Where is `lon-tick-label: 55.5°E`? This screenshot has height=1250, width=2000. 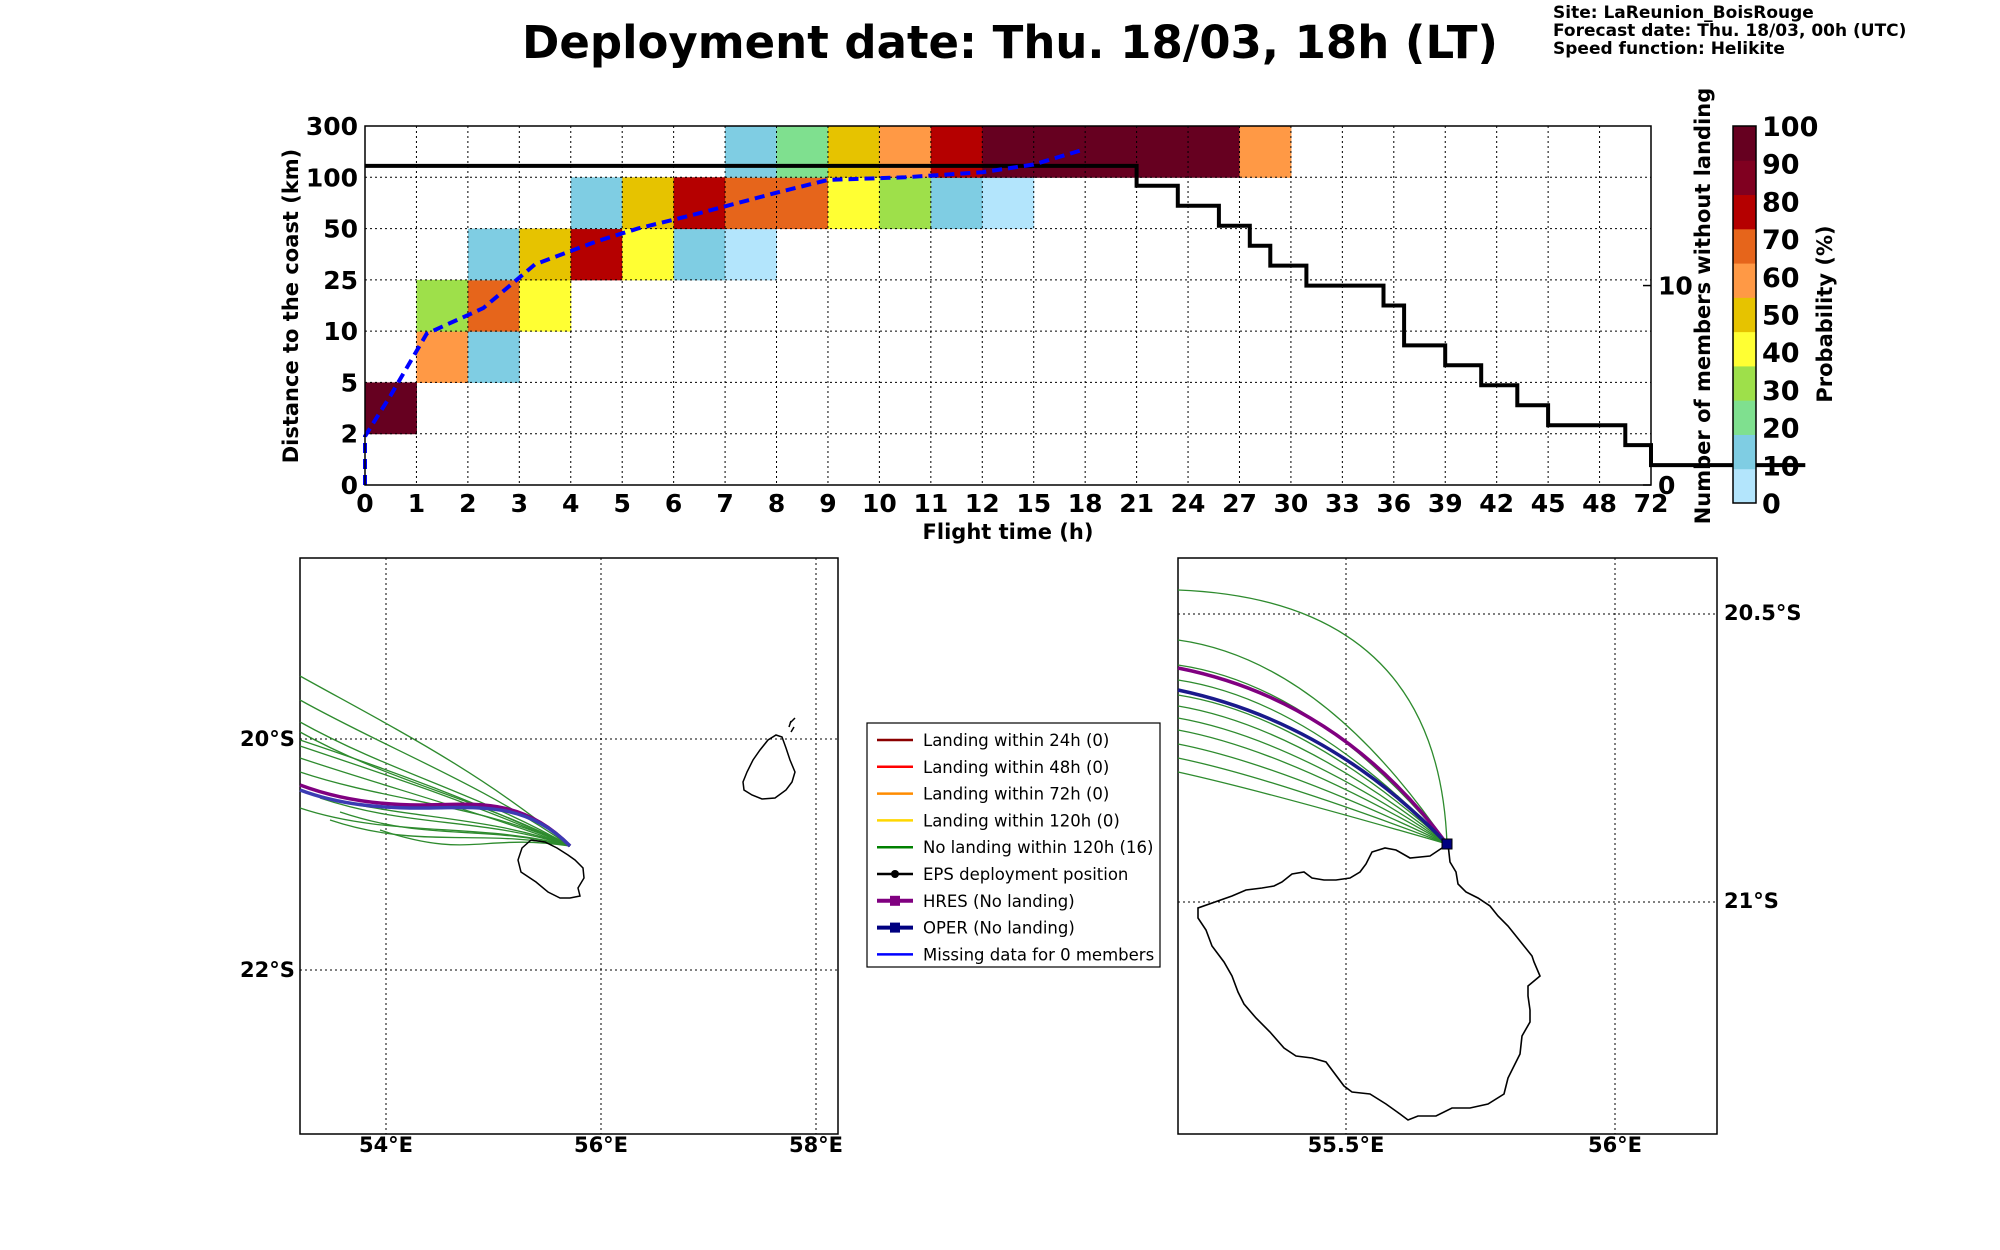
lon-tick-label: 55.5°E is located at coordinates (1346, 1145).